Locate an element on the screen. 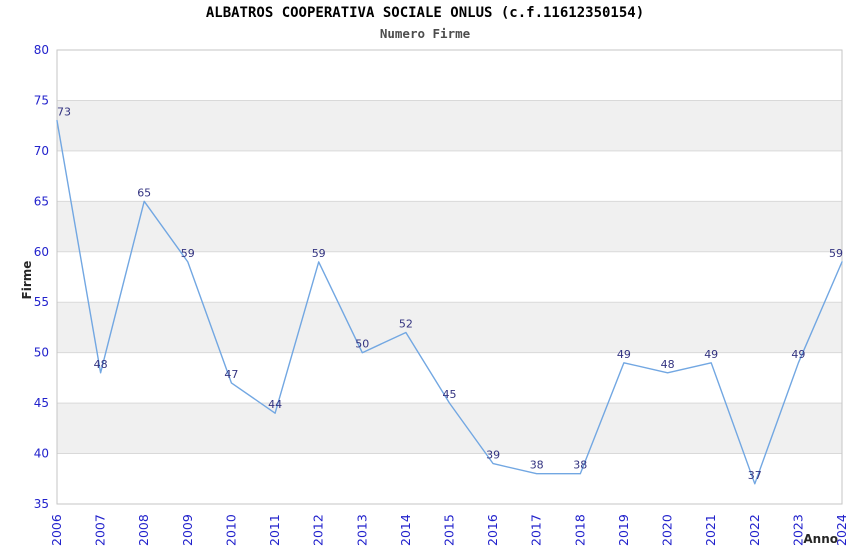 The image size is (850, 550). x-tick-label: 2015 is located at coordinates (449, 530).